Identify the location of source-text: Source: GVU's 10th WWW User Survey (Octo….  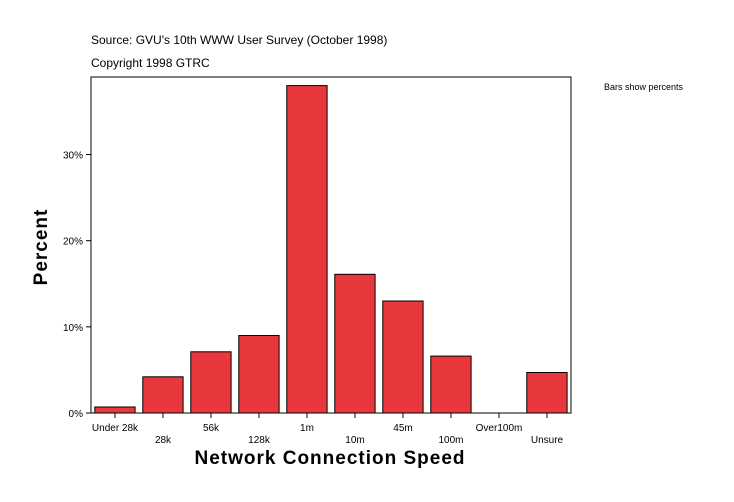
(239, 40).